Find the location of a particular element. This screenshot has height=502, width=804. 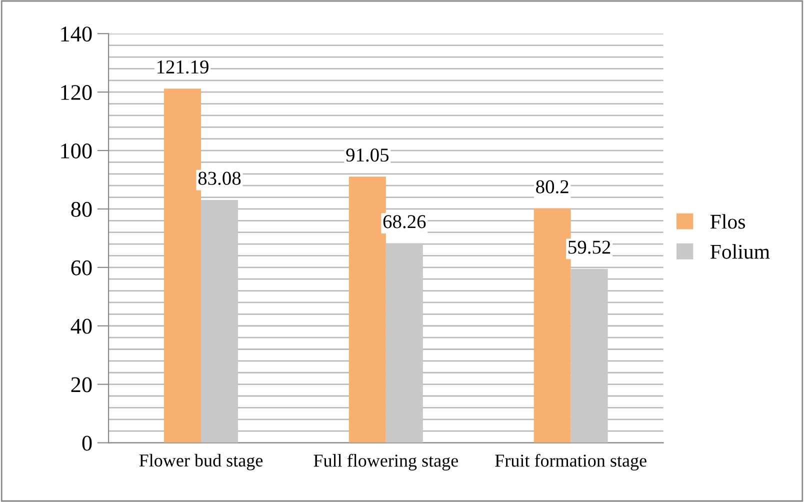

y-tick-label: 120 is located at coordinates (76, 92).